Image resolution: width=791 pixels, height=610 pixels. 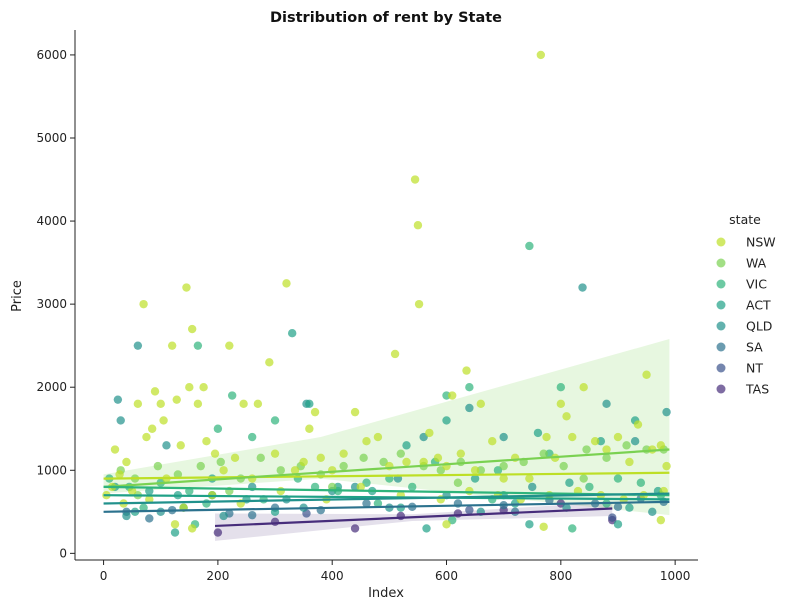 I want to click on y-tick-label: 4000, so click(x=51, y=221).